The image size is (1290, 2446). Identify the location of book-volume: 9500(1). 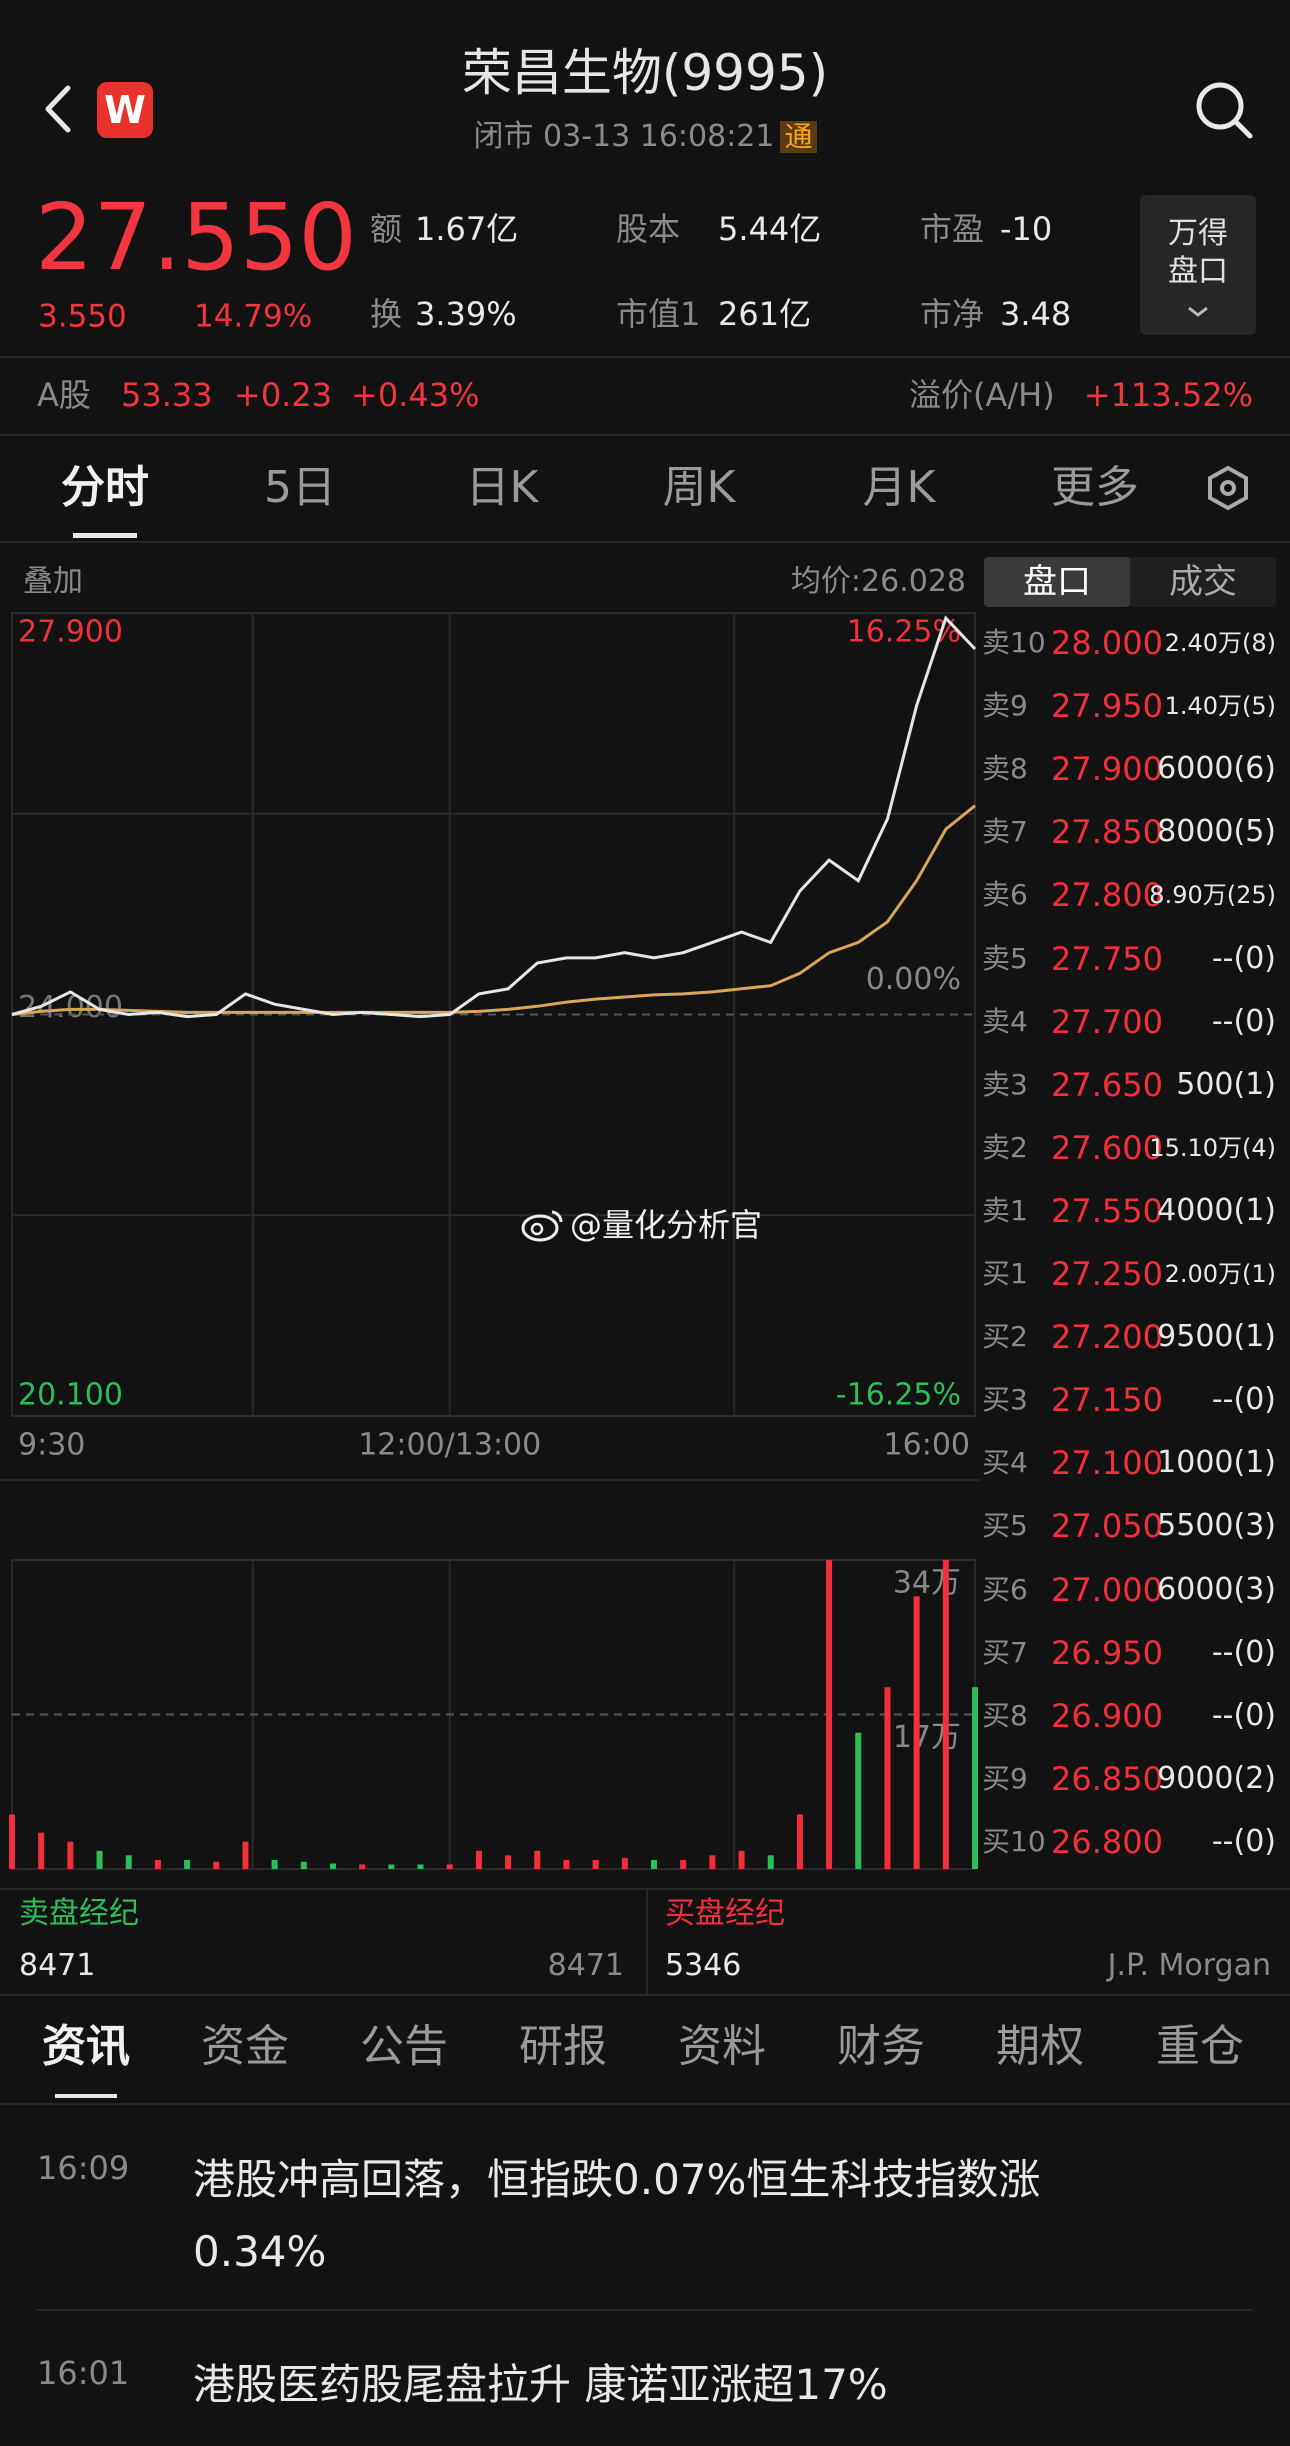
(1216, 1337).